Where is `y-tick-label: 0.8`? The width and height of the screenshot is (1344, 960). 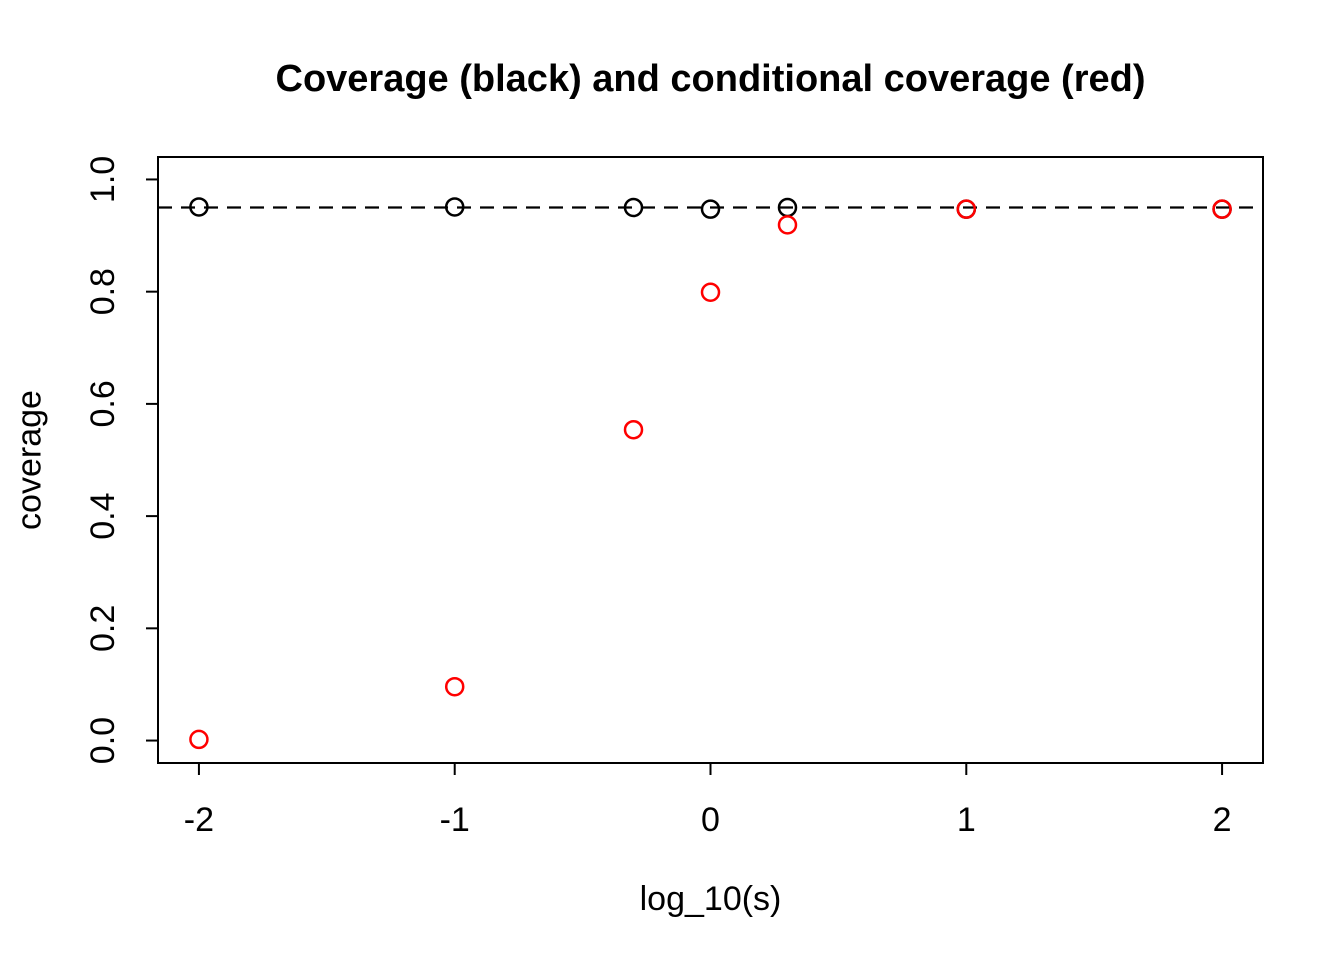
y-tick-label: 0.8 is located at coordinates (103, 291).